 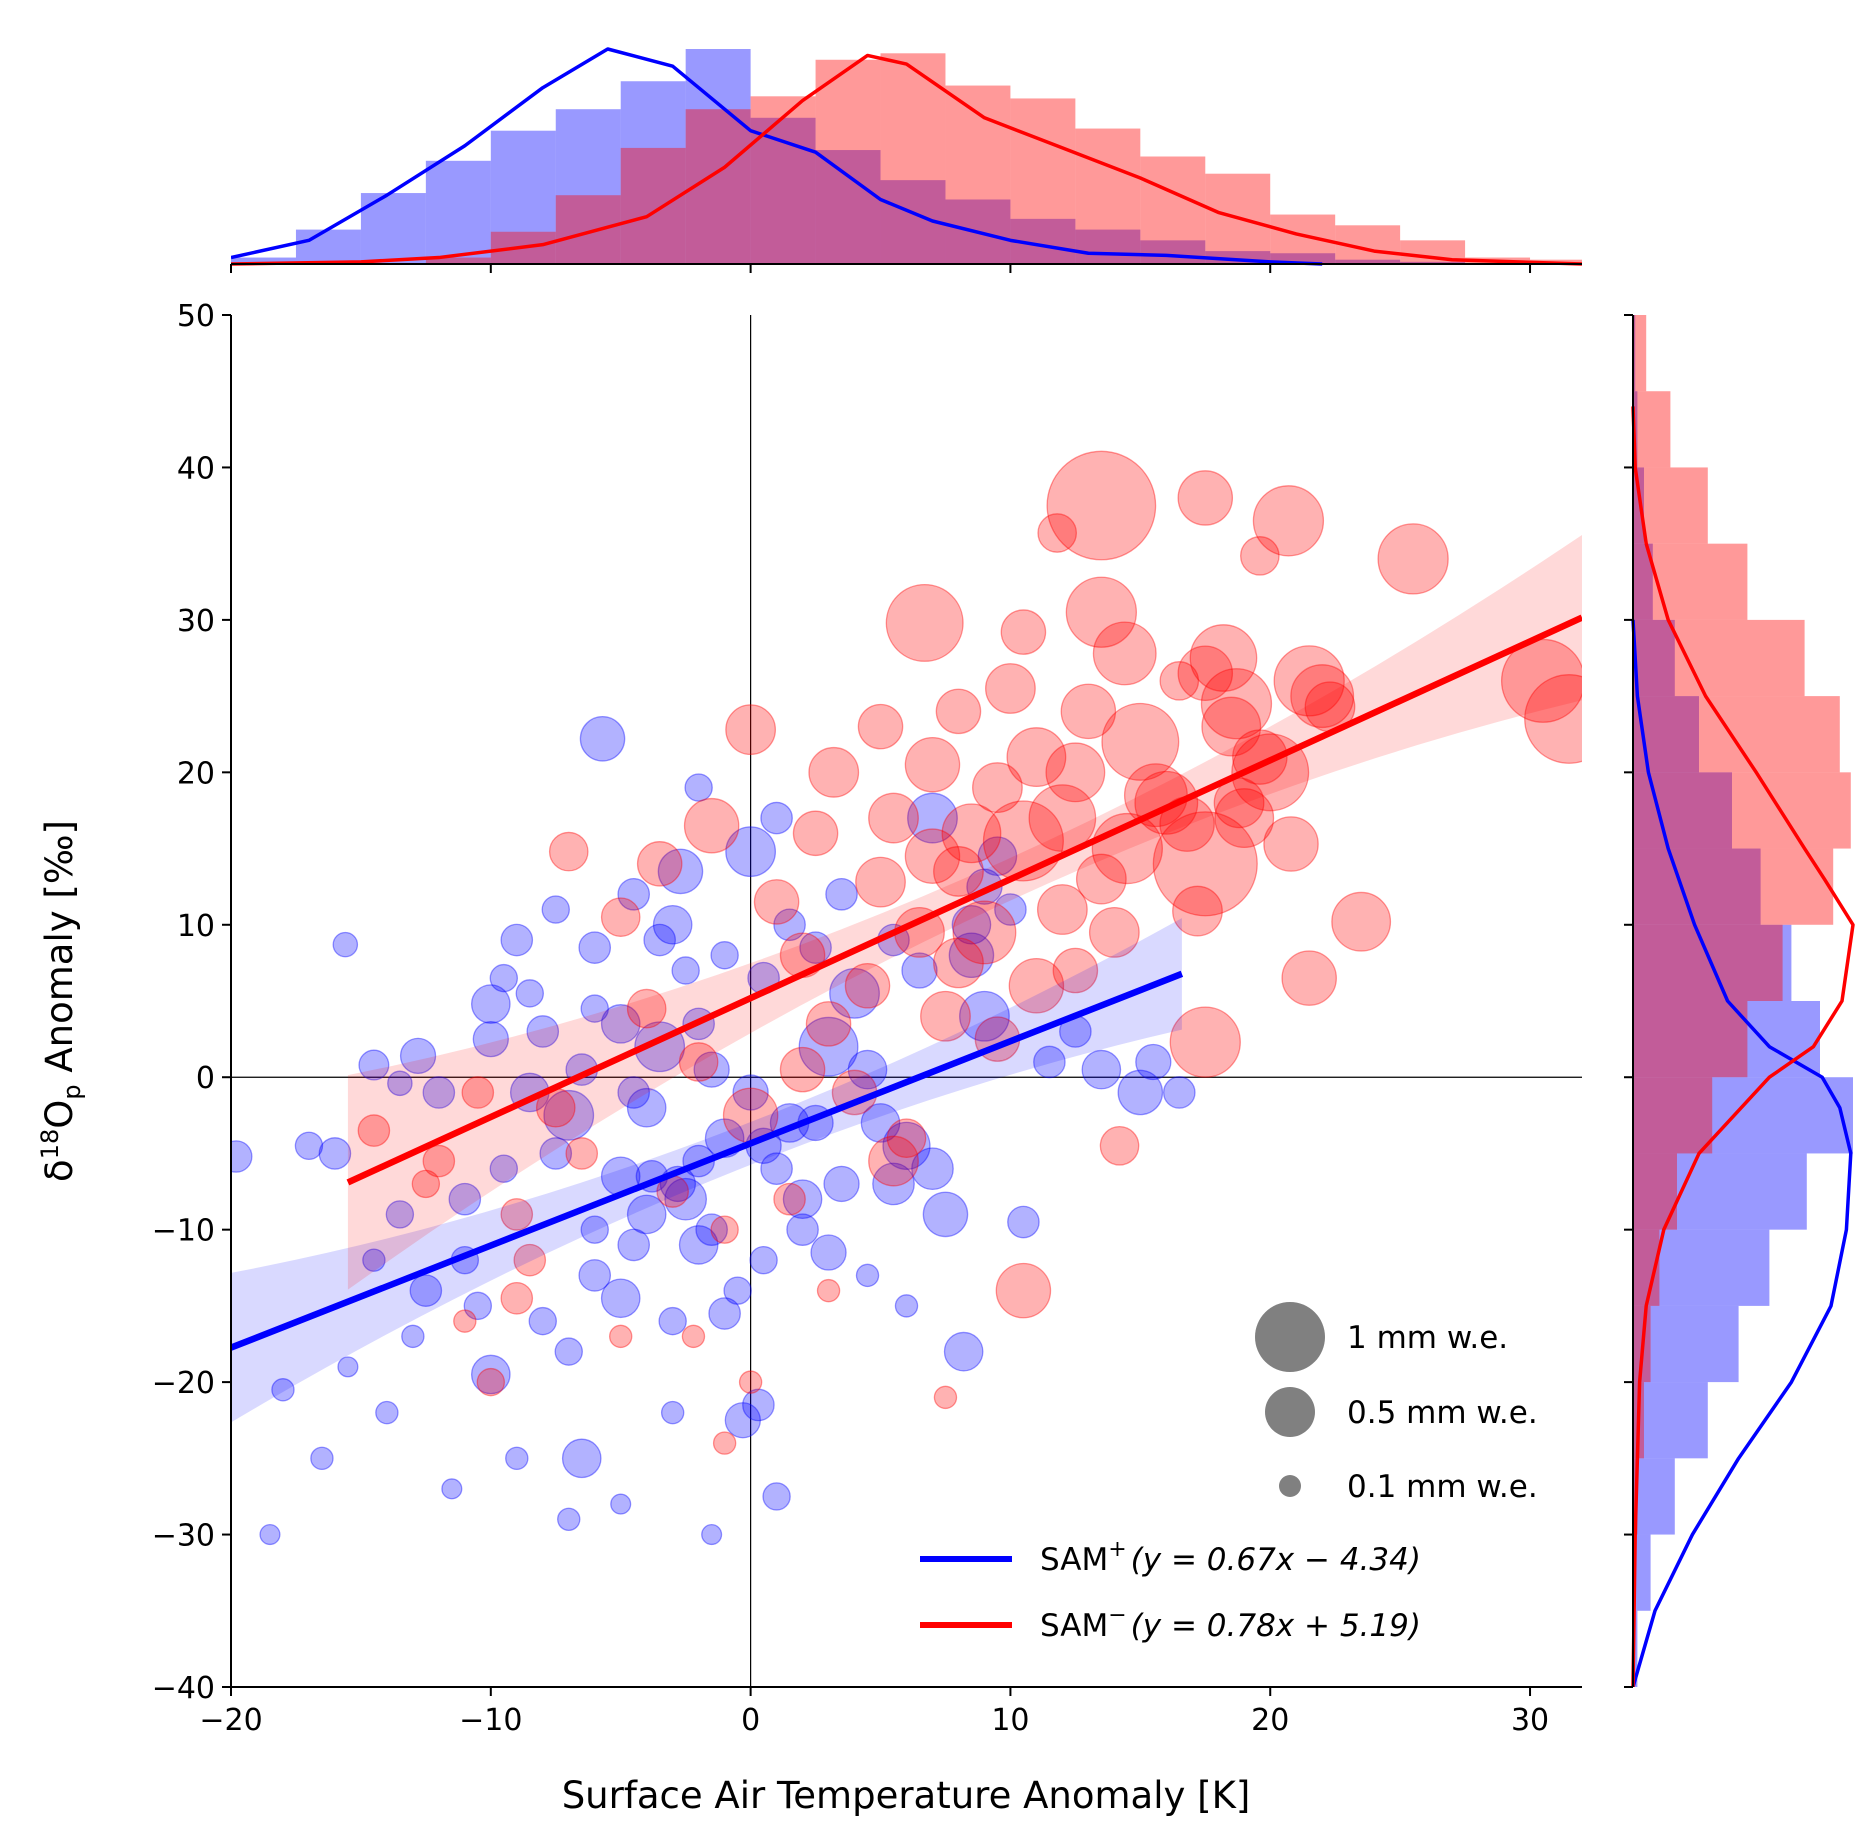 I want to click on right-histogram-samplus, so click(x=1743, y=1001).